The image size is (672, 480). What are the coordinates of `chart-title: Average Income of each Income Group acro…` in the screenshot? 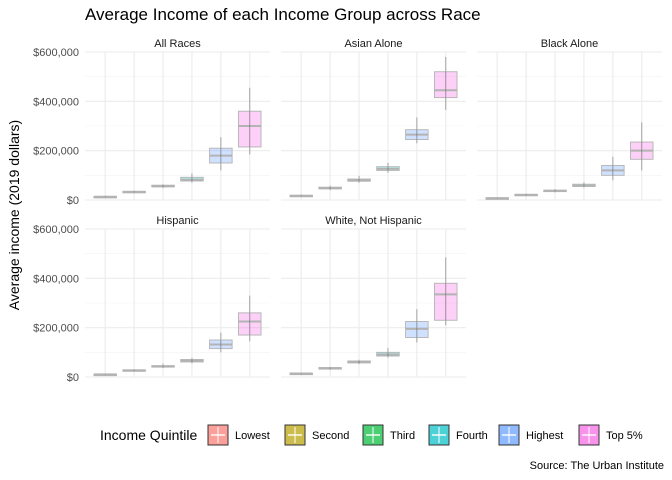 It's located at (283, 14).